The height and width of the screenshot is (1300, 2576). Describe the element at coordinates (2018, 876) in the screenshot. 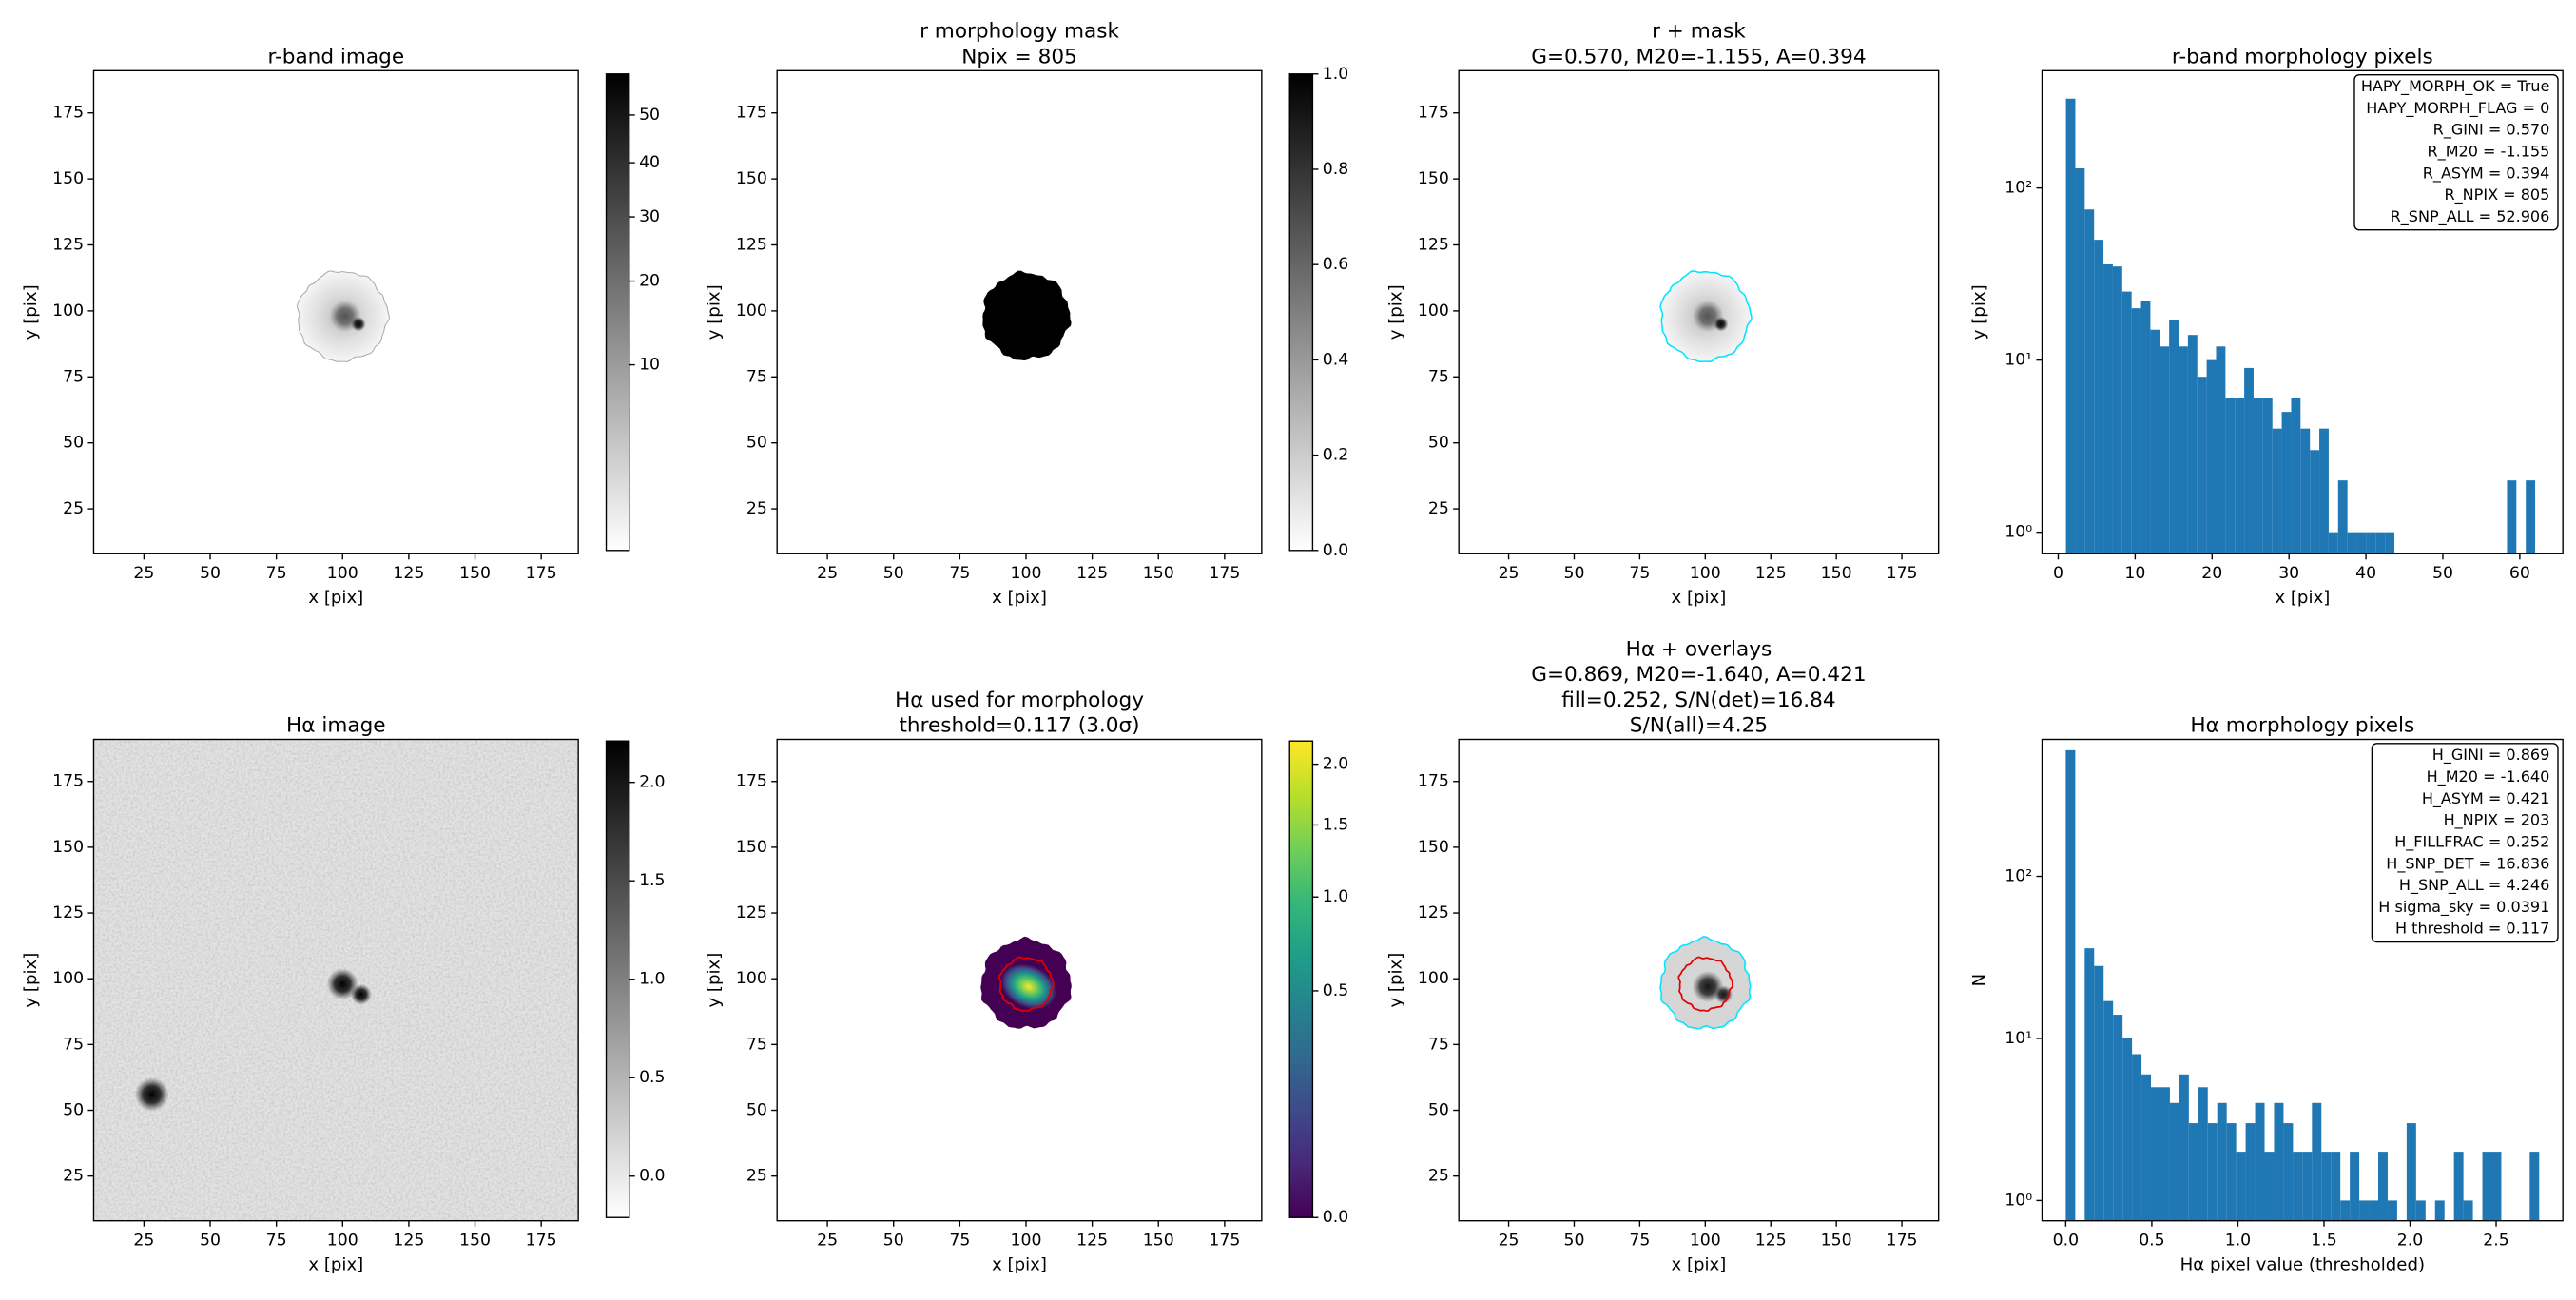

I see `y-tick-label: 10²` at that location.